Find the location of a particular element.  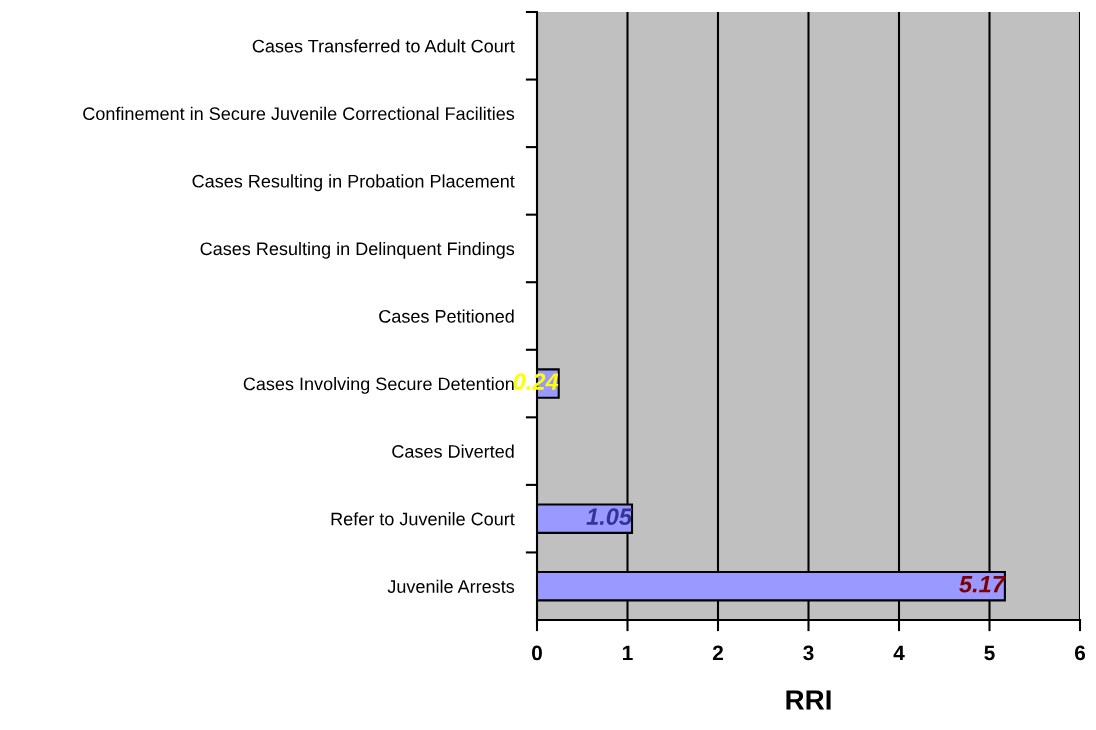

x-tick-label: 1 is located at coordinates (628, 653).